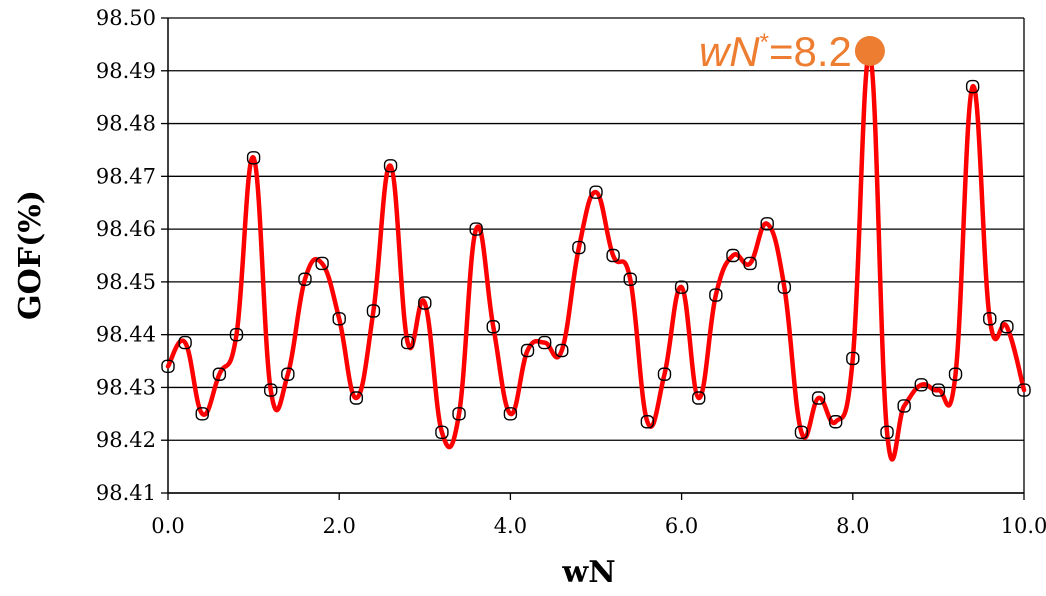 This screenshot has width=1046, height=596. What do you see at coordinates (869, 50) in the screenshot?
I see `optimum-dot` at bounding box center [869, 50].